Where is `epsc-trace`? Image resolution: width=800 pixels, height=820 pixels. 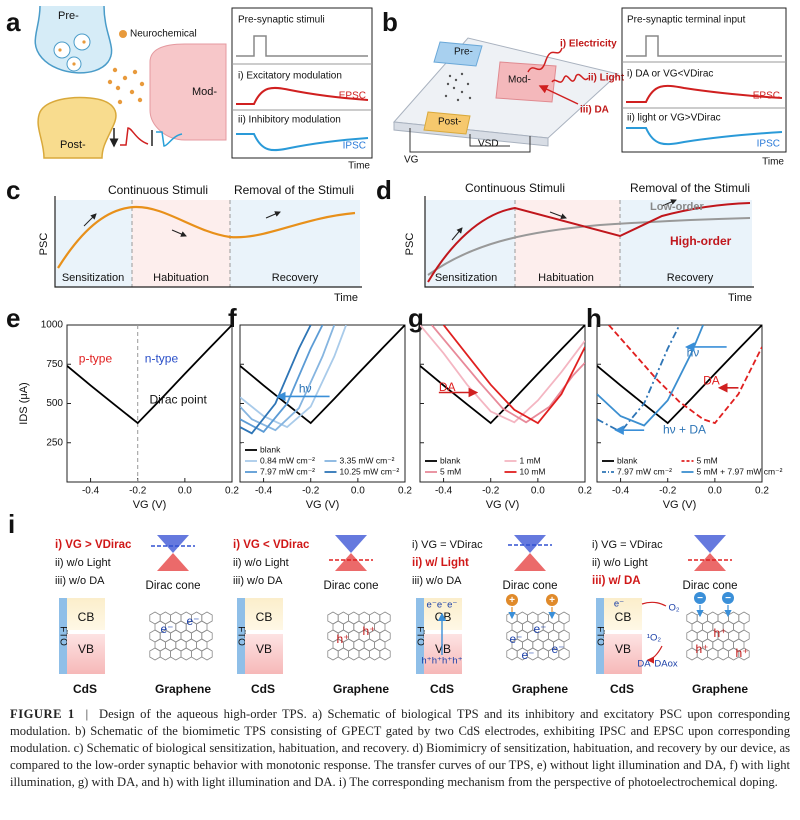 epsc-trace is located at coordinates (704, 93).